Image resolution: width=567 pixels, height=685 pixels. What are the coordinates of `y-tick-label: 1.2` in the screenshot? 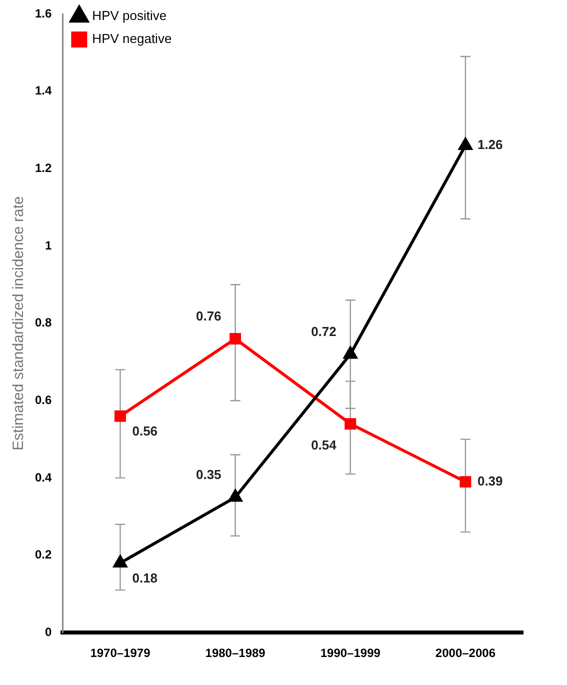 It's located at (43, 167).